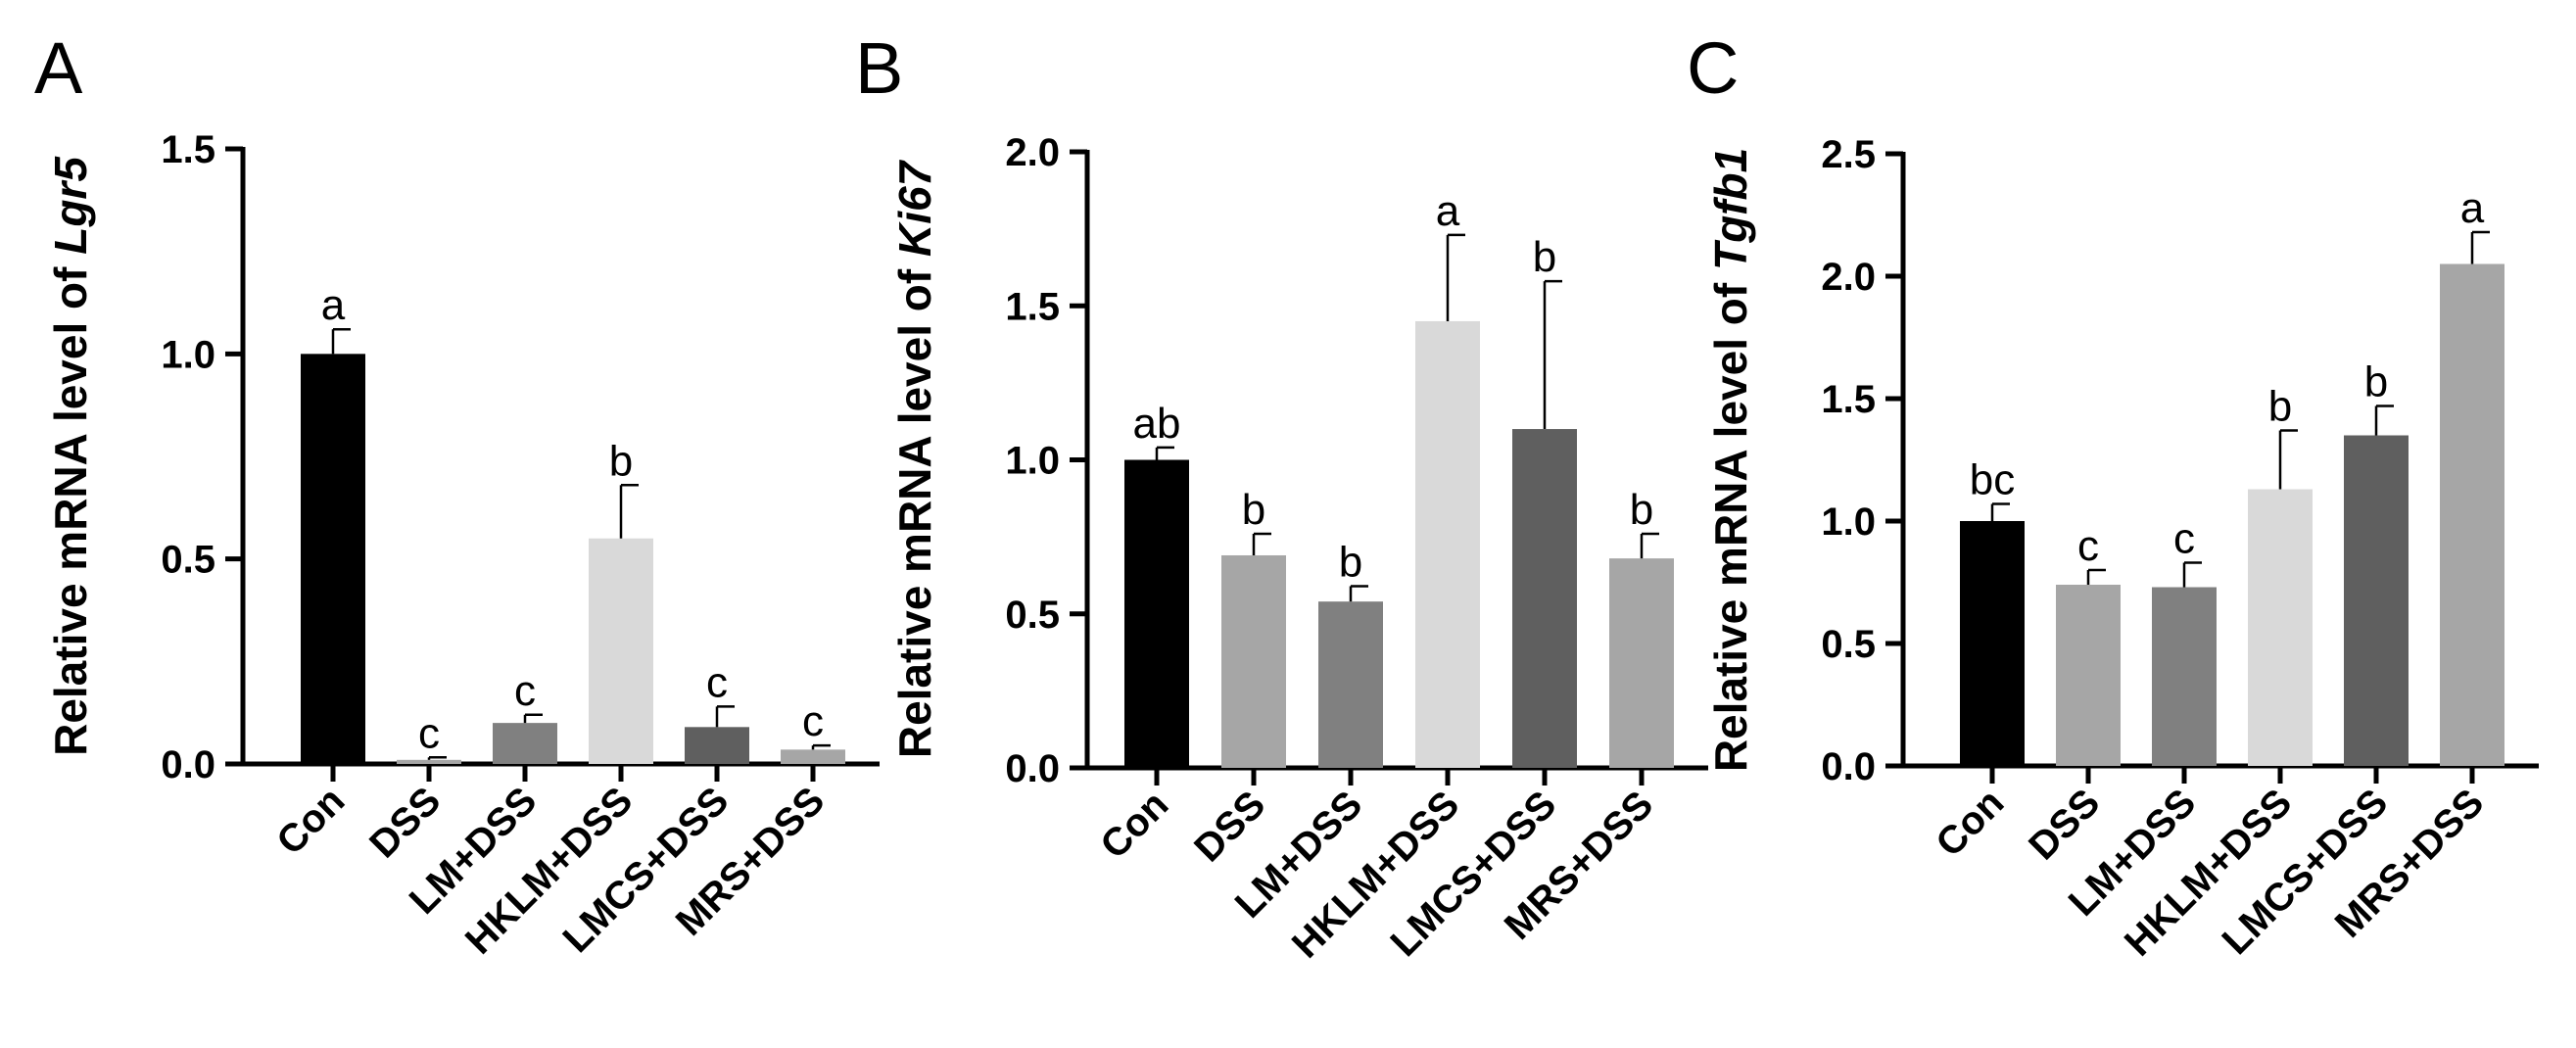 The height and width of the screenshot is (1048, 2576). I want to click on panel-letter: A, so click(59, 68).